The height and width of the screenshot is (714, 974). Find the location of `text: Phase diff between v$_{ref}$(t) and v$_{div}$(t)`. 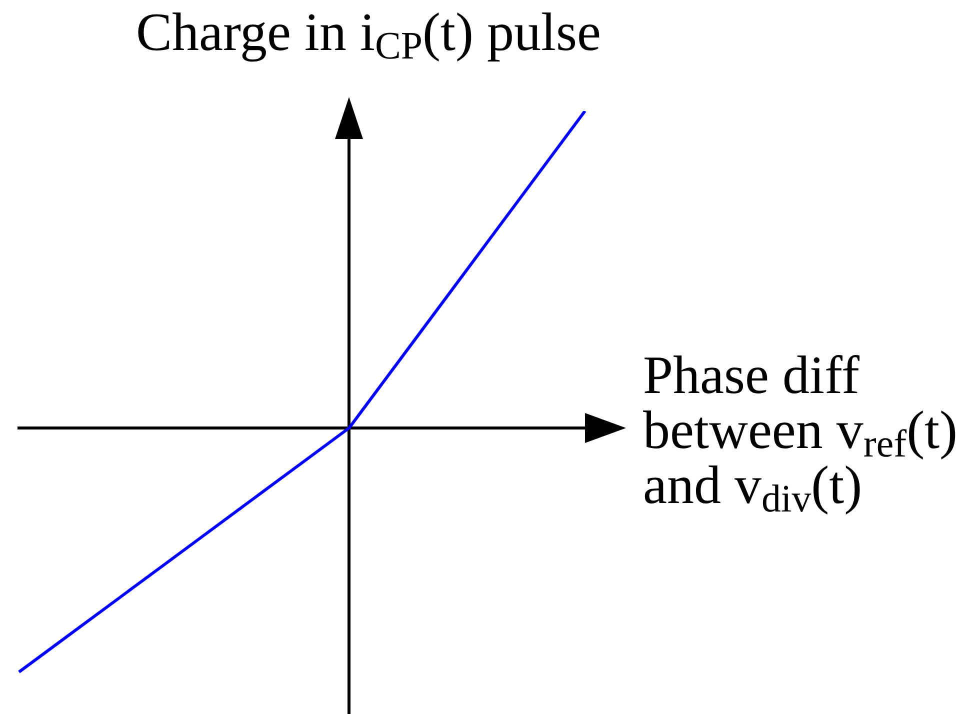

text: Phase diff between v$_{ref}$(t) and v$_{div}$(t) is located at coordinates (800, 433).